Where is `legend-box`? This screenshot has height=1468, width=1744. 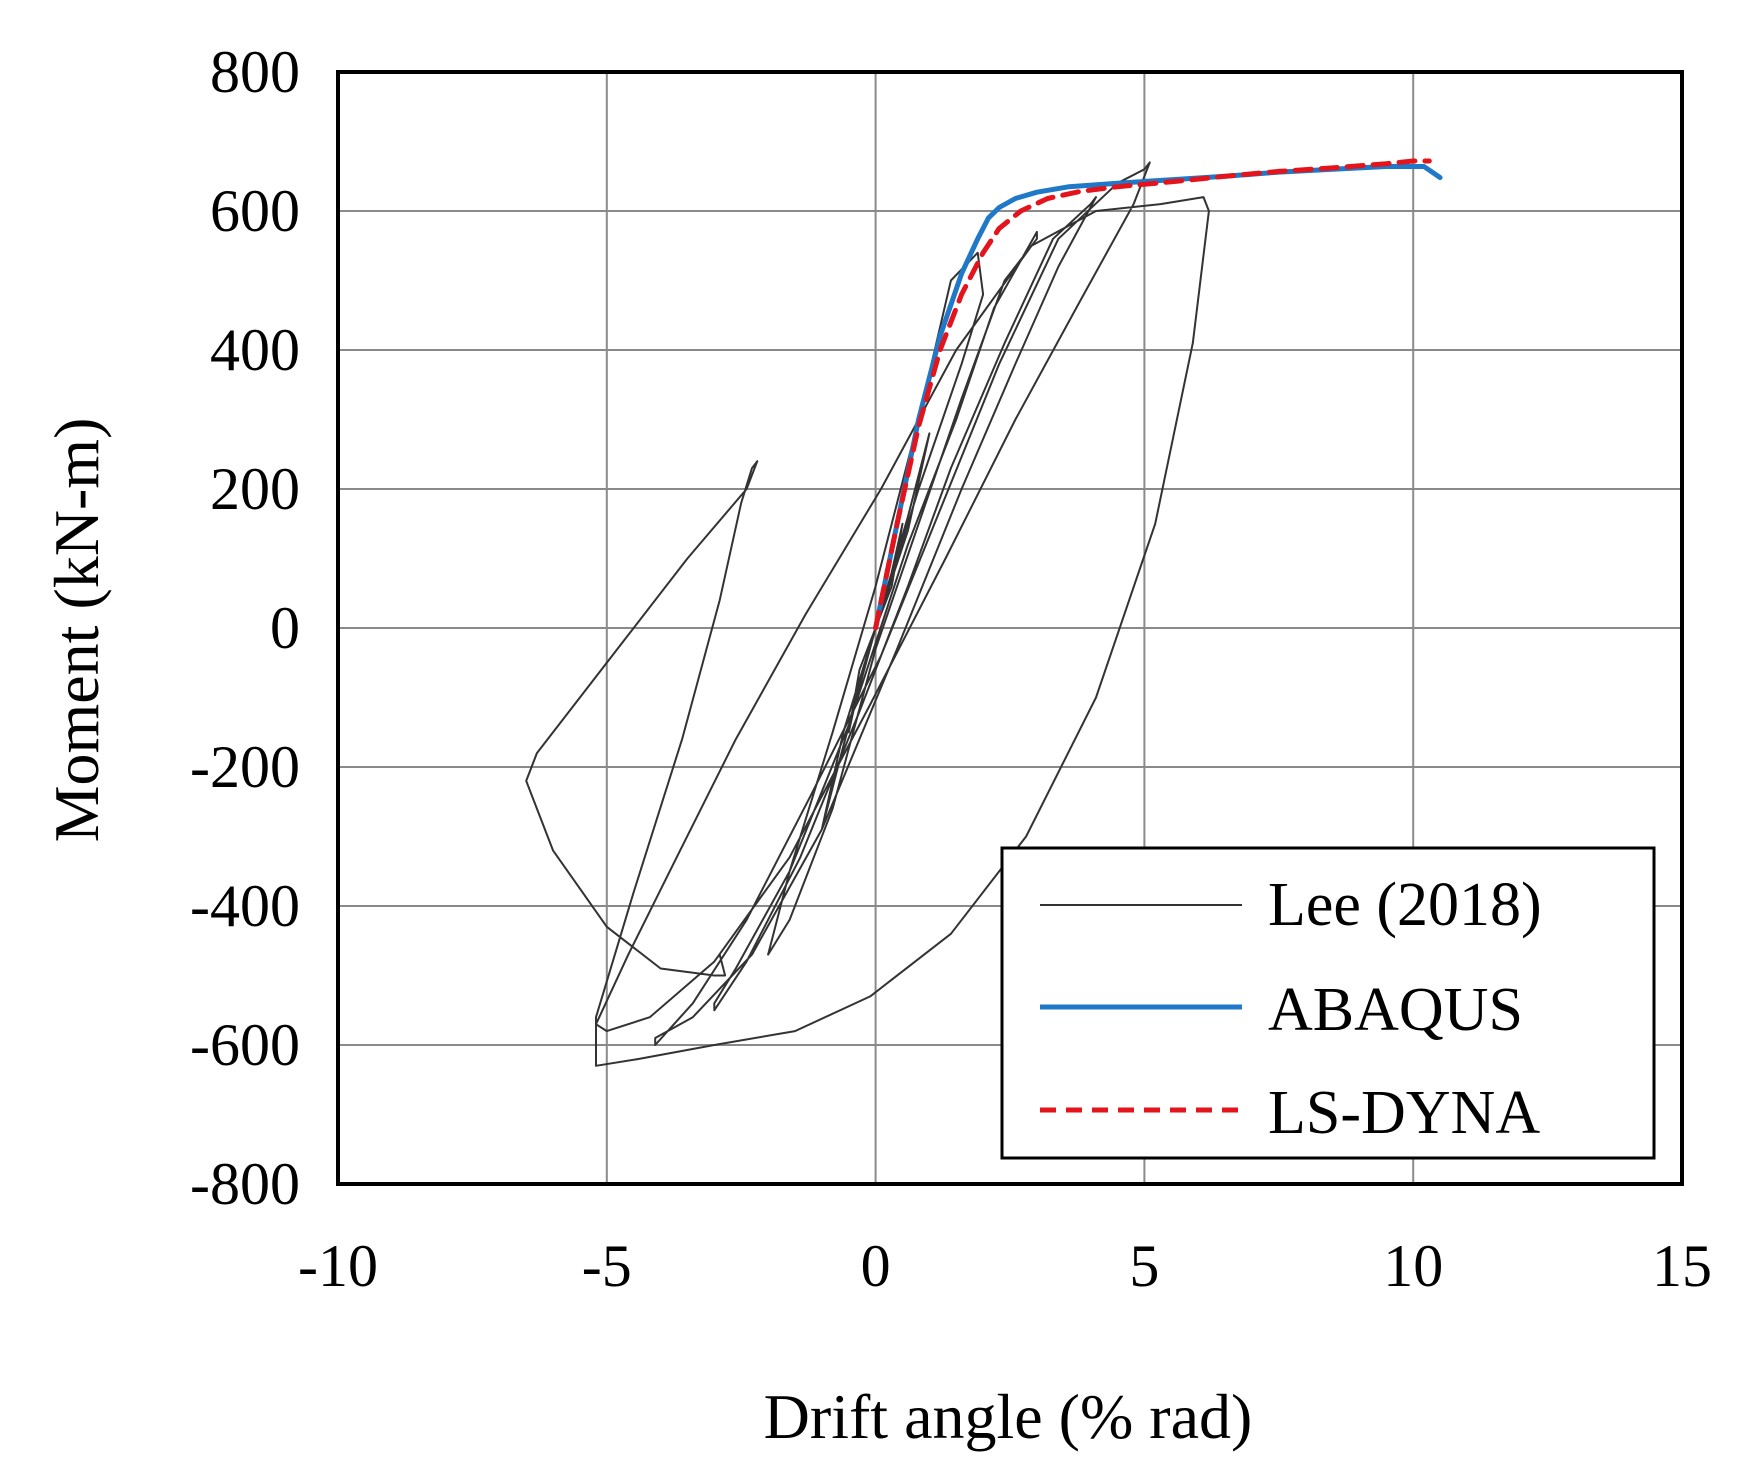
legend-box is located at coordinates (1328, 1003).